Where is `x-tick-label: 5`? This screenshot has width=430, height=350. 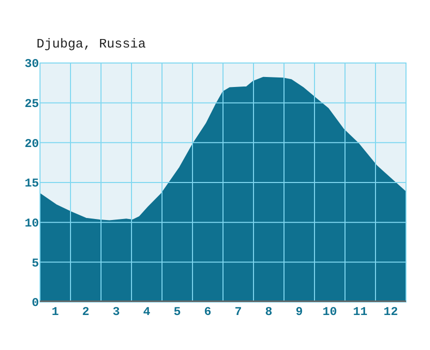 x-tick-label: 5 is located at coordinates (177, 312).